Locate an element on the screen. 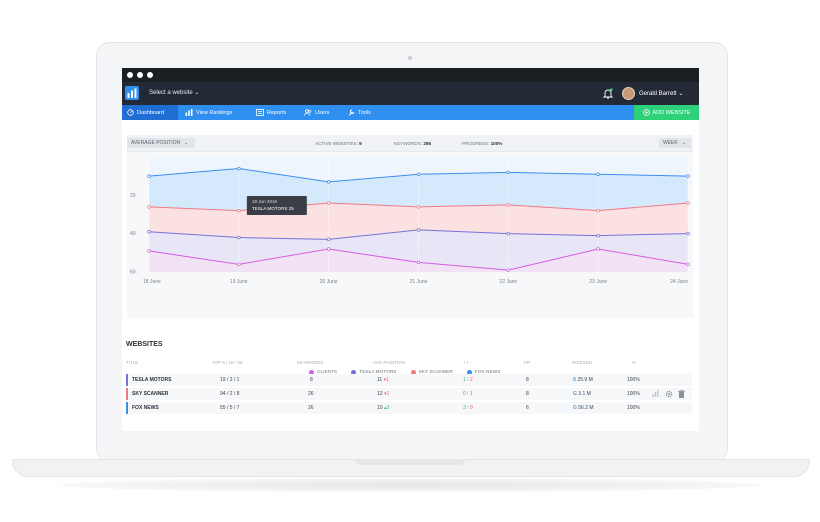 The width and height of the screenshot is (820, 522). period-select: WEEK ⌄ is located at coordinates (675, 143).